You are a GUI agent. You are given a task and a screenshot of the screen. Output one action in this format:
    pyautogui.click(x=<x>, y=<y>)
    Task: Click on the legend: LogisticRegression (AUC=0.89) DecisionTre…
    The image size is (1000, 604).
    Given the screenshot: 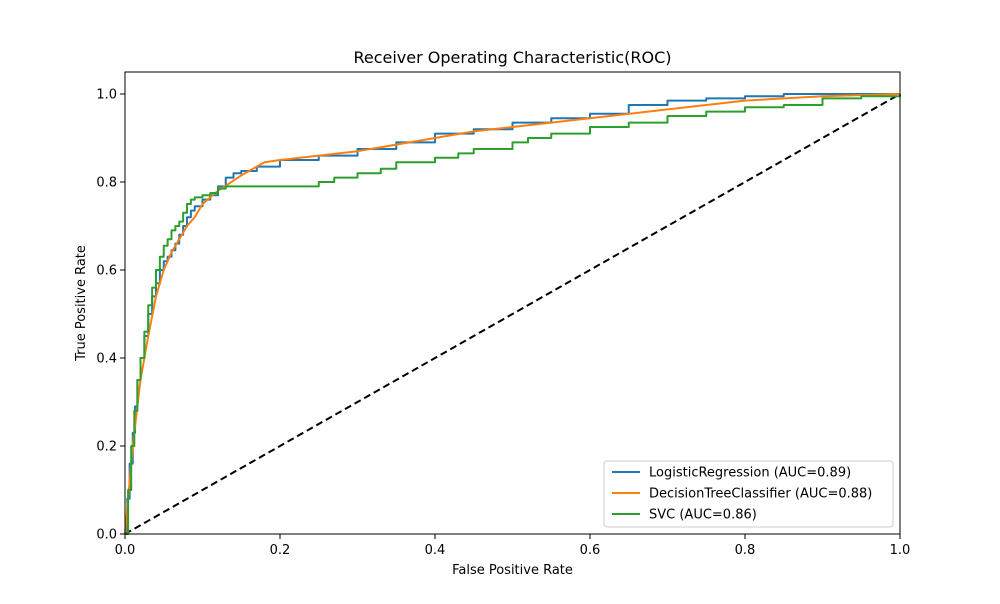 What is the action you would take?
    pyautogui.click(x=748, y=494)
    